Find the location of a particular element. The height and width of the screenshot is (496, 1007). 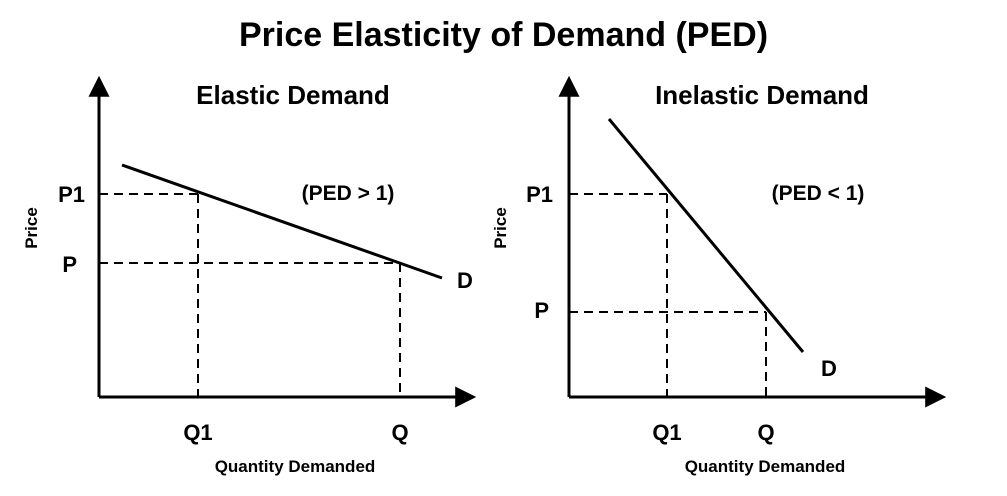

inelastic-demand-curve is located at coordinates (706, 235).